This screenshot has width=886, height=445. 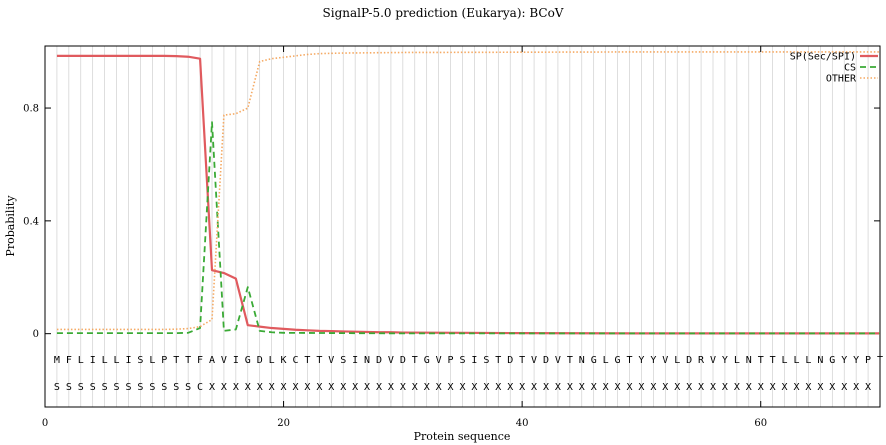 I want to click on x-axis-label: Protein sequence, so click(x=462, y=436).